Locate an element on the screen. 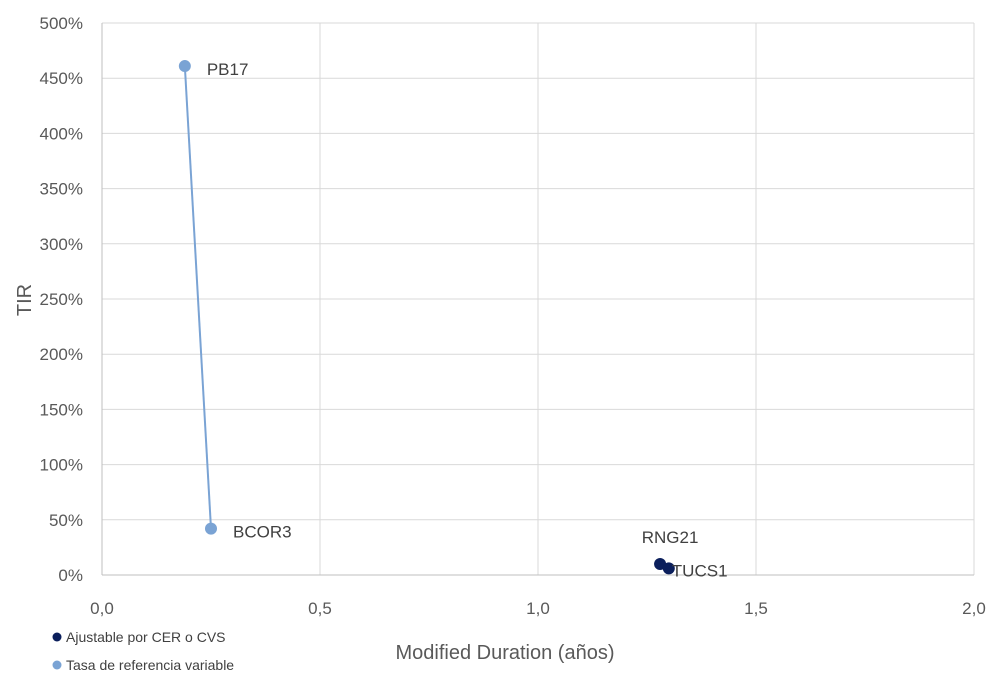 The image size is (994, 675). x-tick-label: 2,0 is located at coordinates (974, 608).